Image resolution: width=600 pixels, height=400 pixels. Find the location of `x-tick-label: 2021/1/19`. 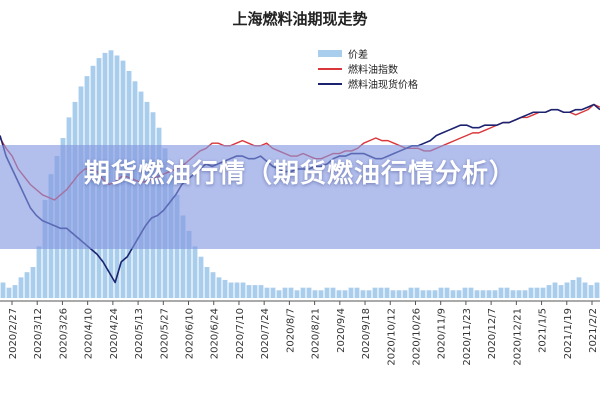

x-tick-label: 2021/1/19 is located at coordinates (568, 333).